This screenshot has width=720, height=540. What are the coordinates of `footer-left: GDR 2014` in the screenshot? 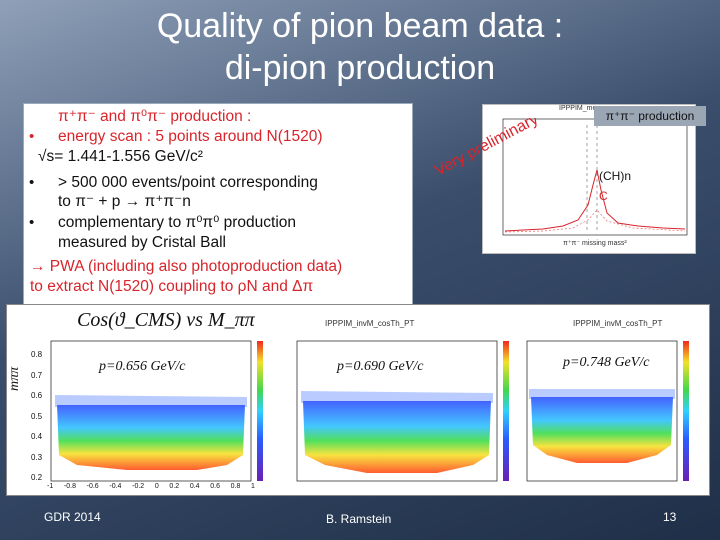 It's located at (72, 517).